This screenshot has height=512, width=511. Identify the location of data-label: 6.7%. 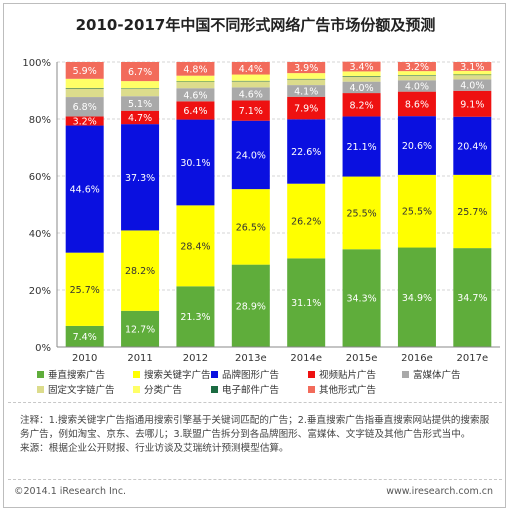
(140, 72).